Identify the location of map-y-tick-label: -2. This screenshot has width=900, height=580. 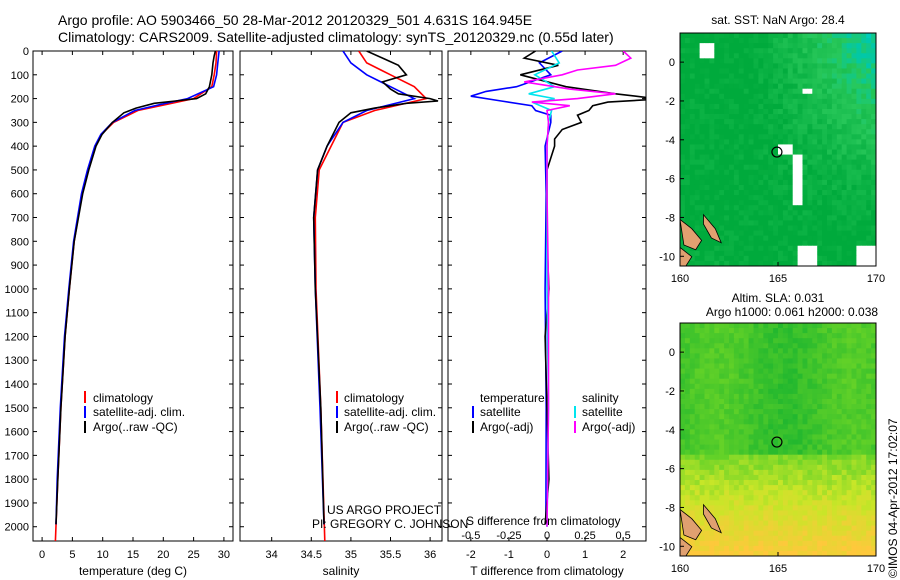
(670, 392).